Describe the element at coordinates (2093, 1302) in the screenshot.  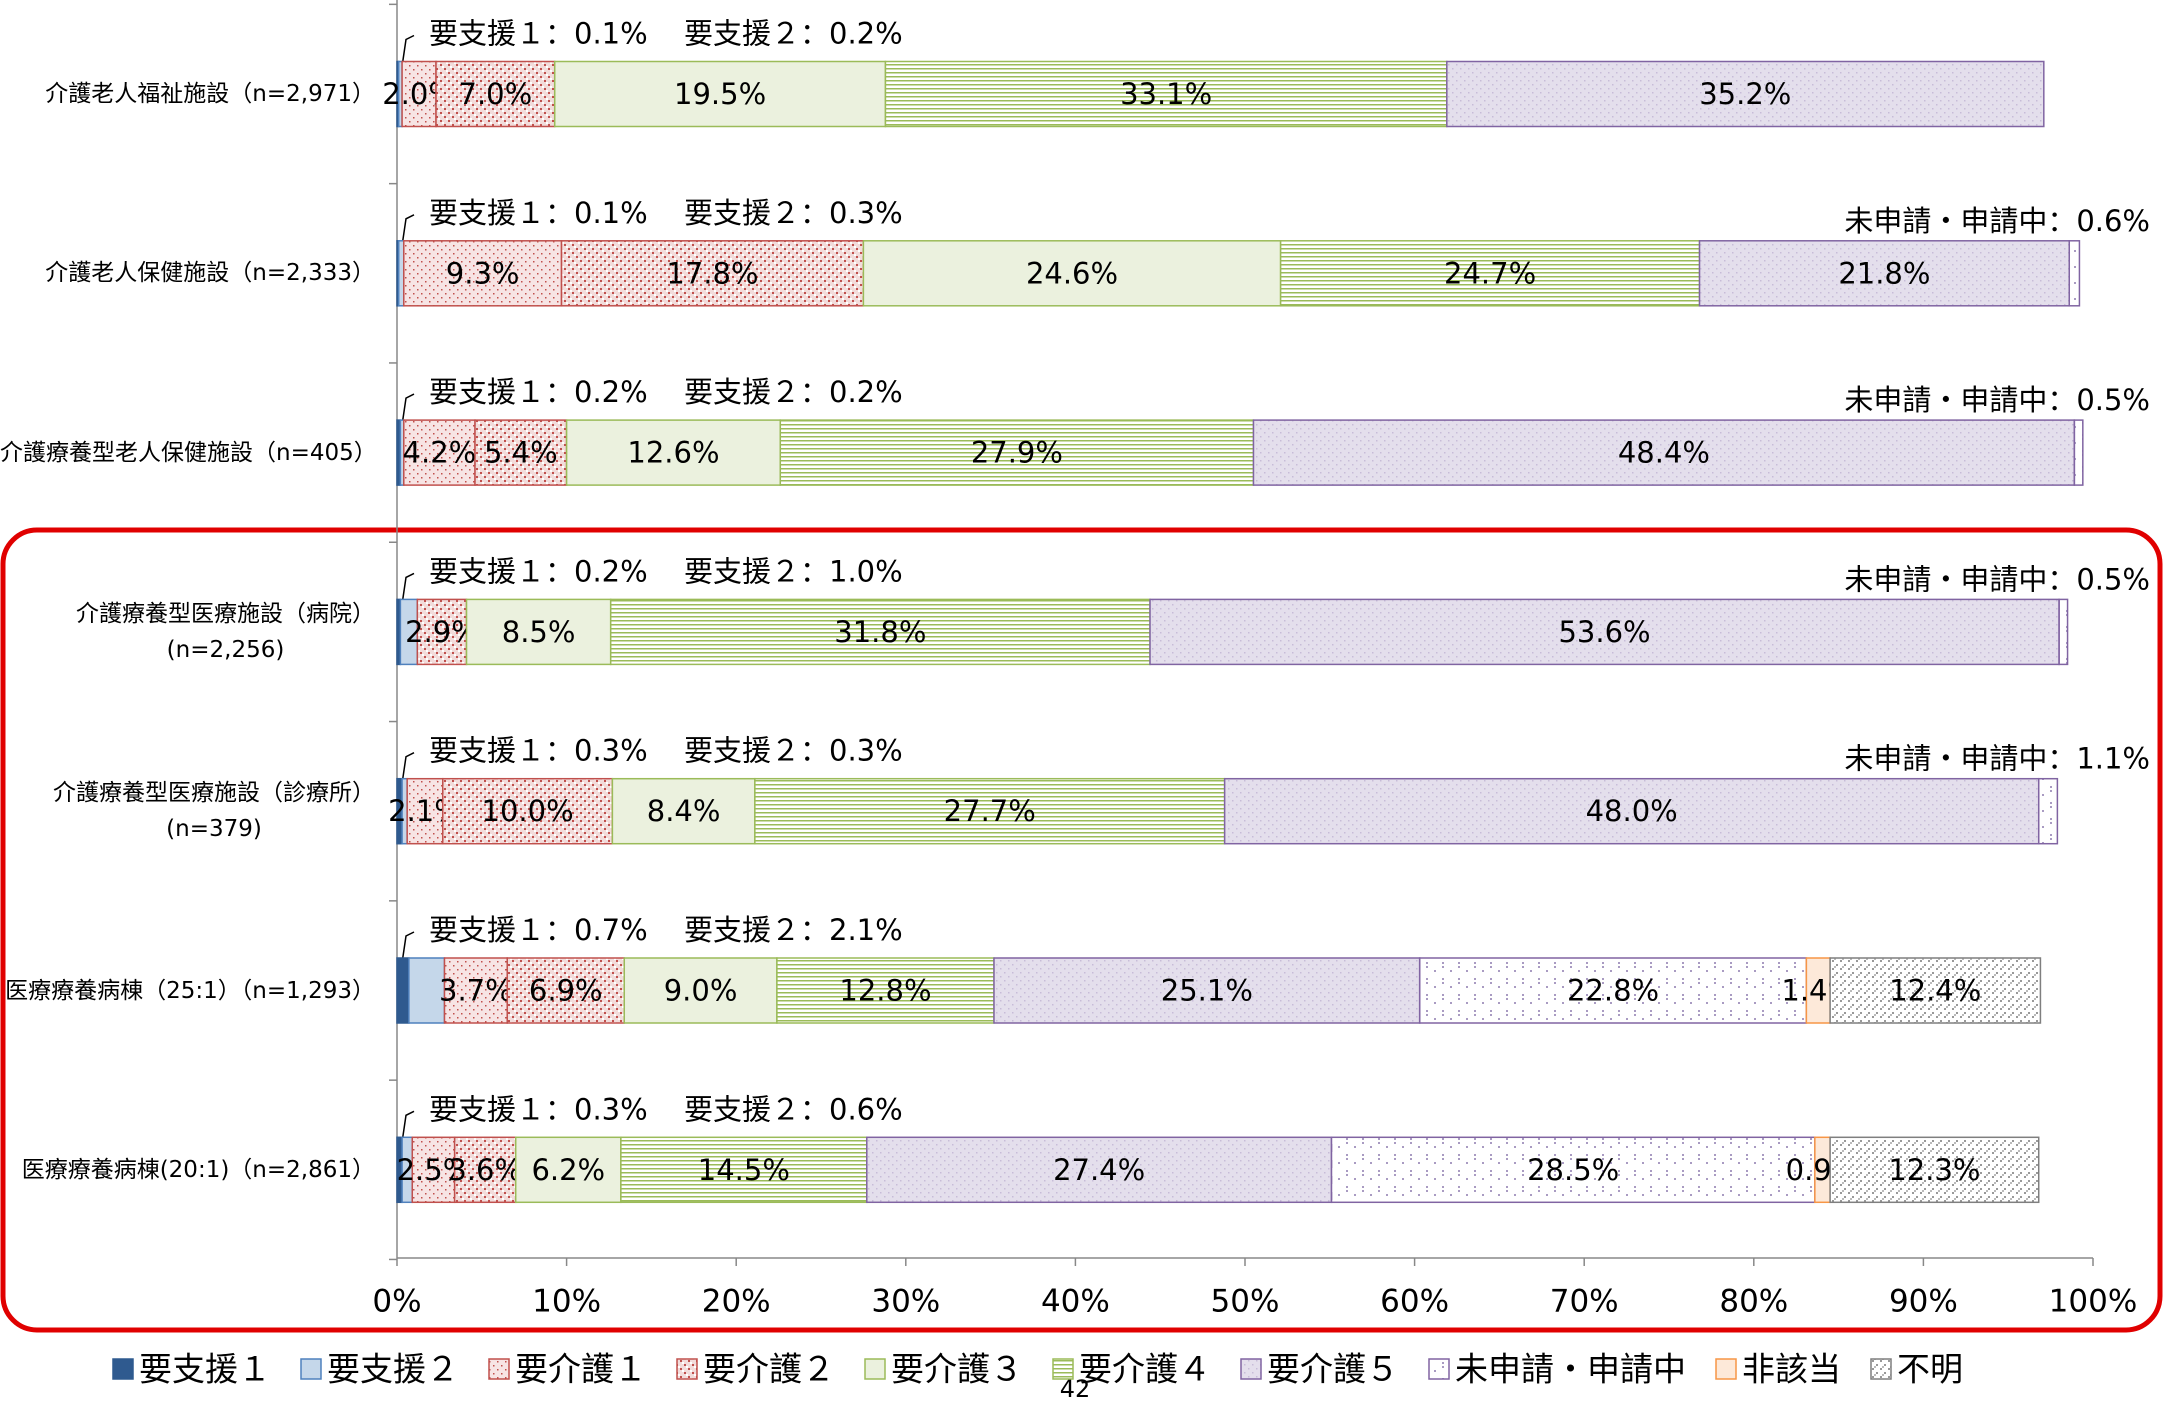
I see `x-tick-label: 100%` at that location.